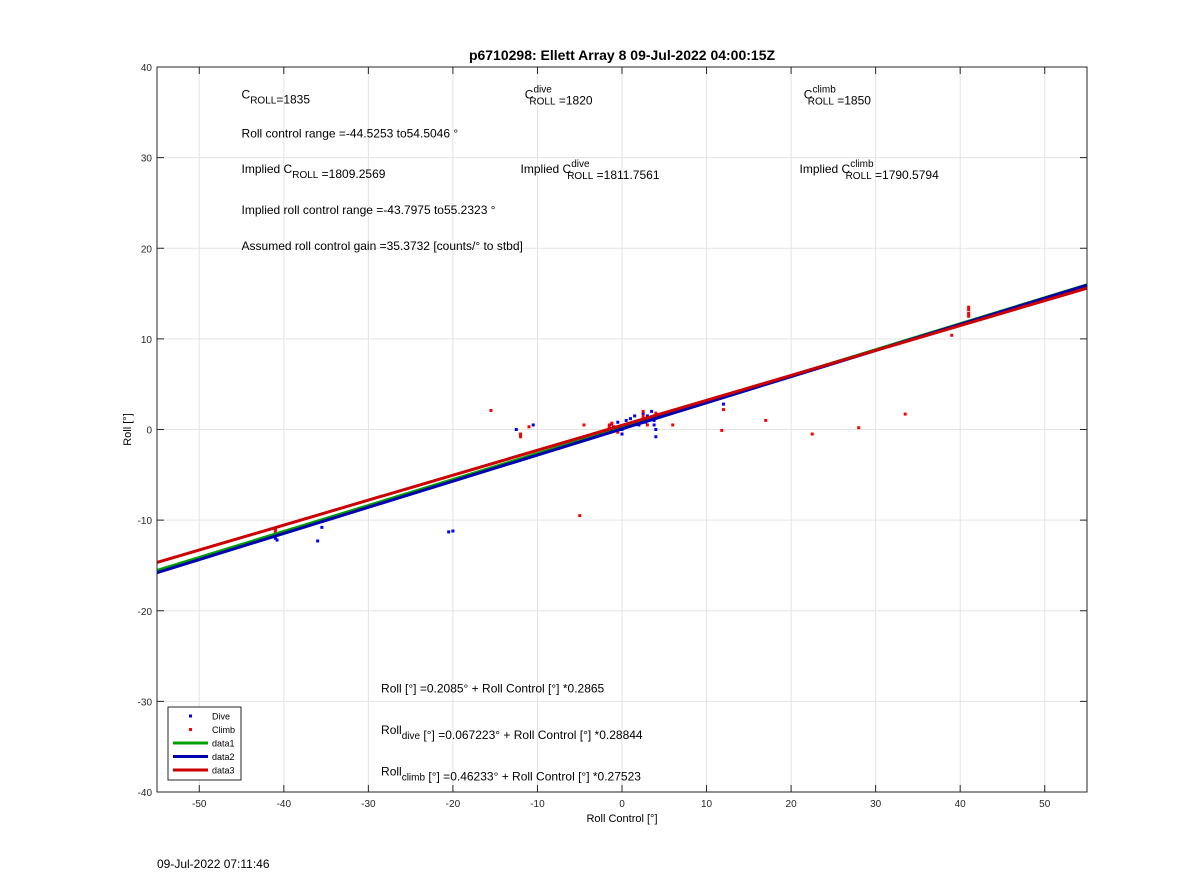 The image size is (1200, 889). Describe the element at coordinates (876, 804) in the screenshot. I see `x-tick-label: 30` at that location.